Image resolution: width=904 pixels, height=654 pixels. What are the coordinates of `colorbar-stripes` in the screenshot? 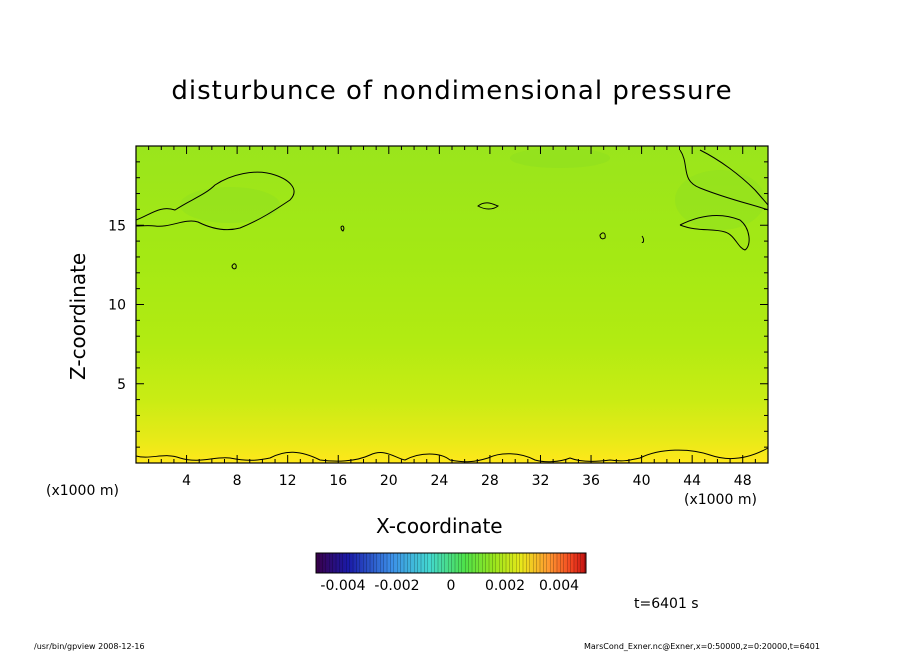 It's located at (451, 563).